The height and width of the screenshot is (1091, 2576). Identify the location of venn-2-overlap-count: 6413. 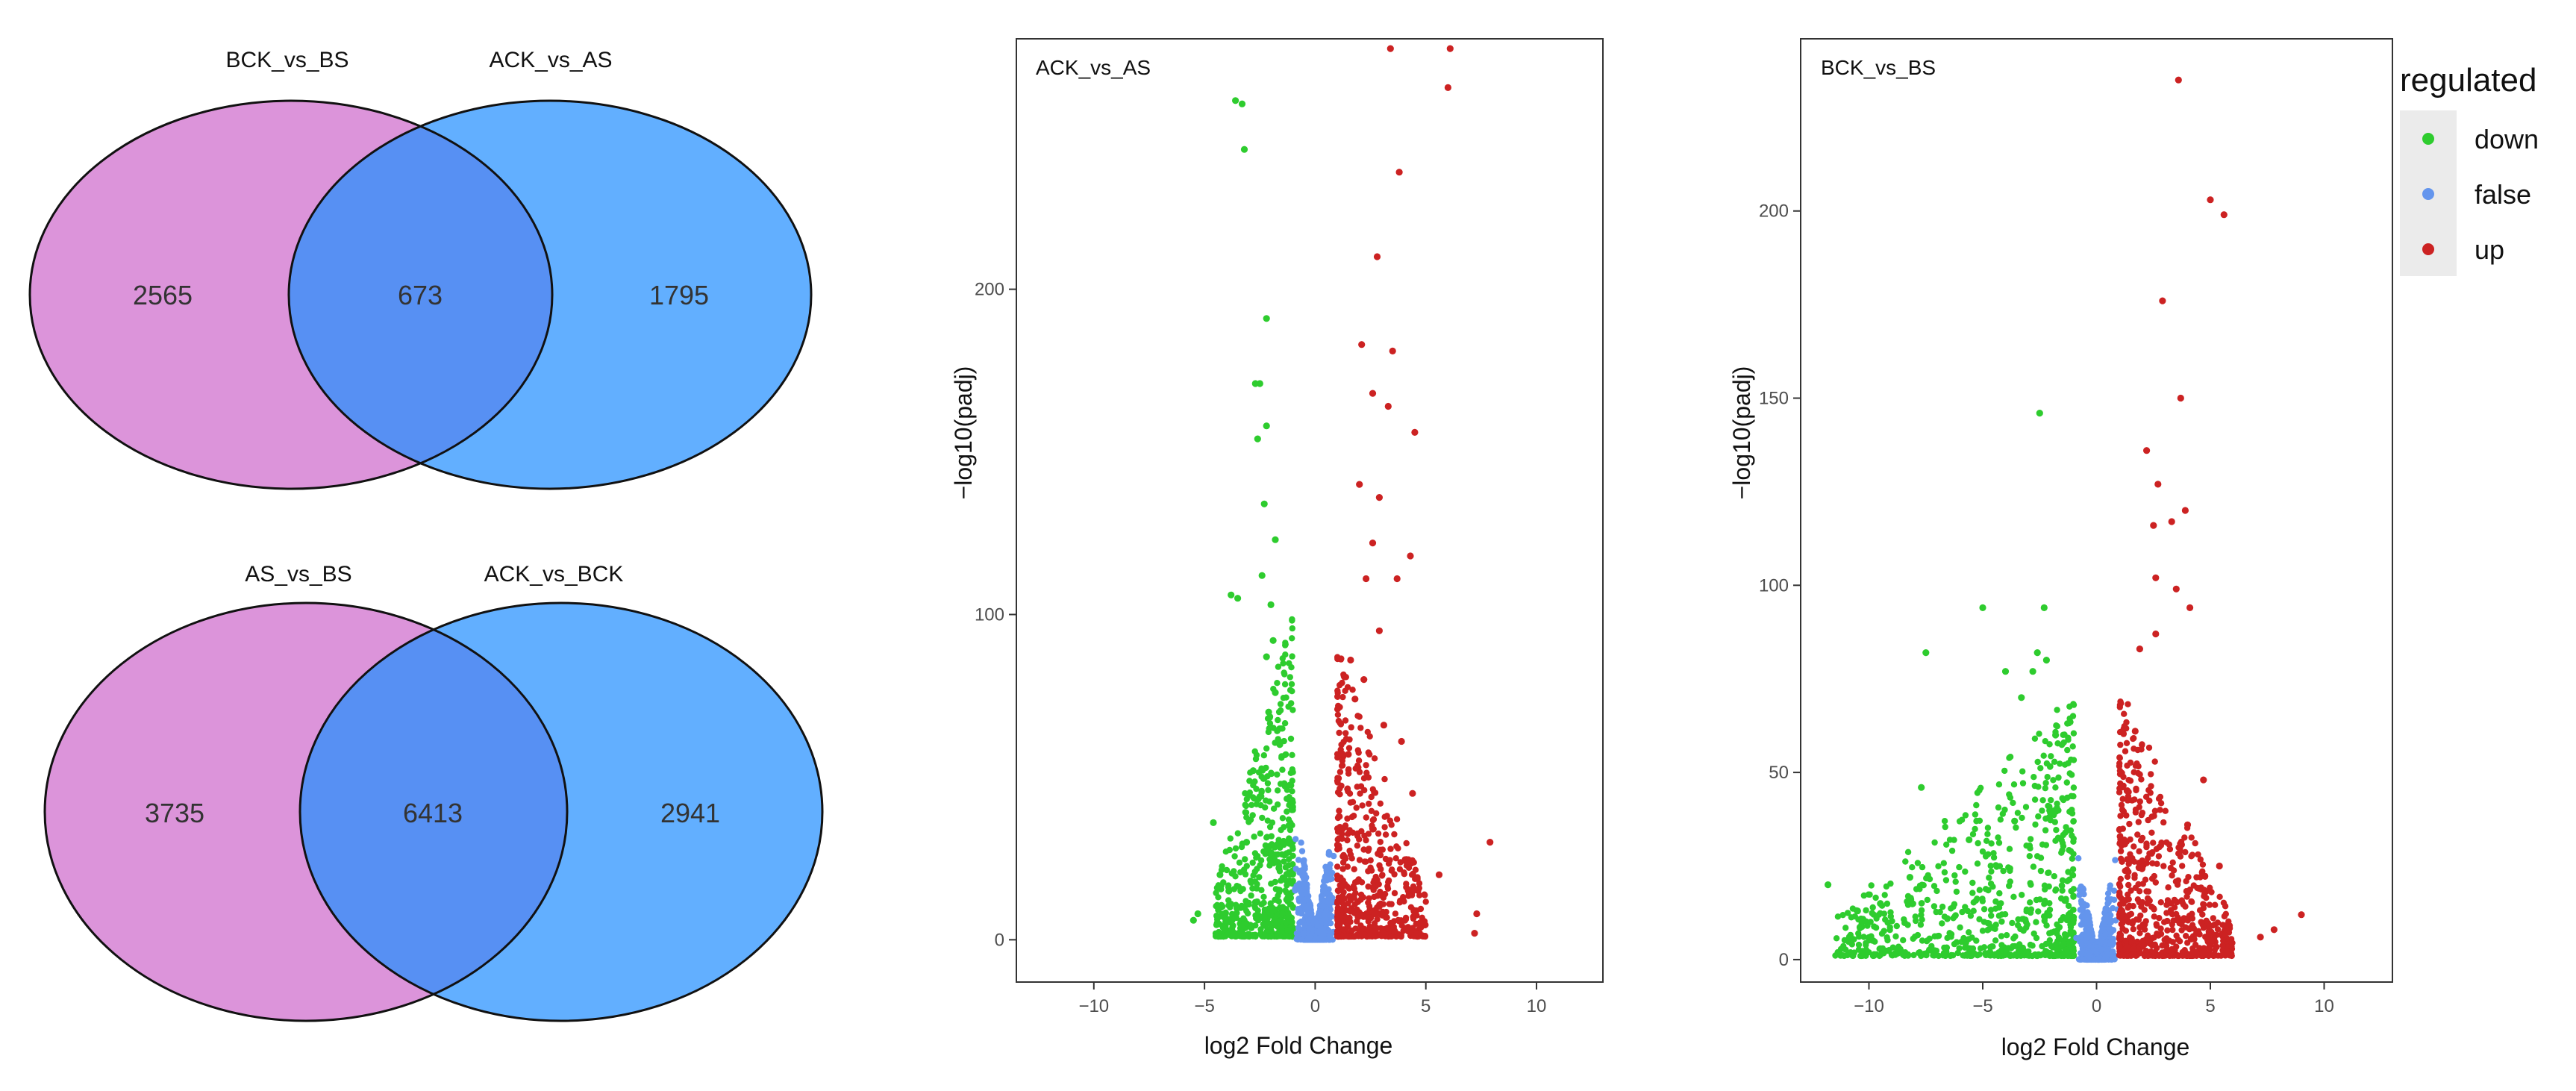
(433, 813).